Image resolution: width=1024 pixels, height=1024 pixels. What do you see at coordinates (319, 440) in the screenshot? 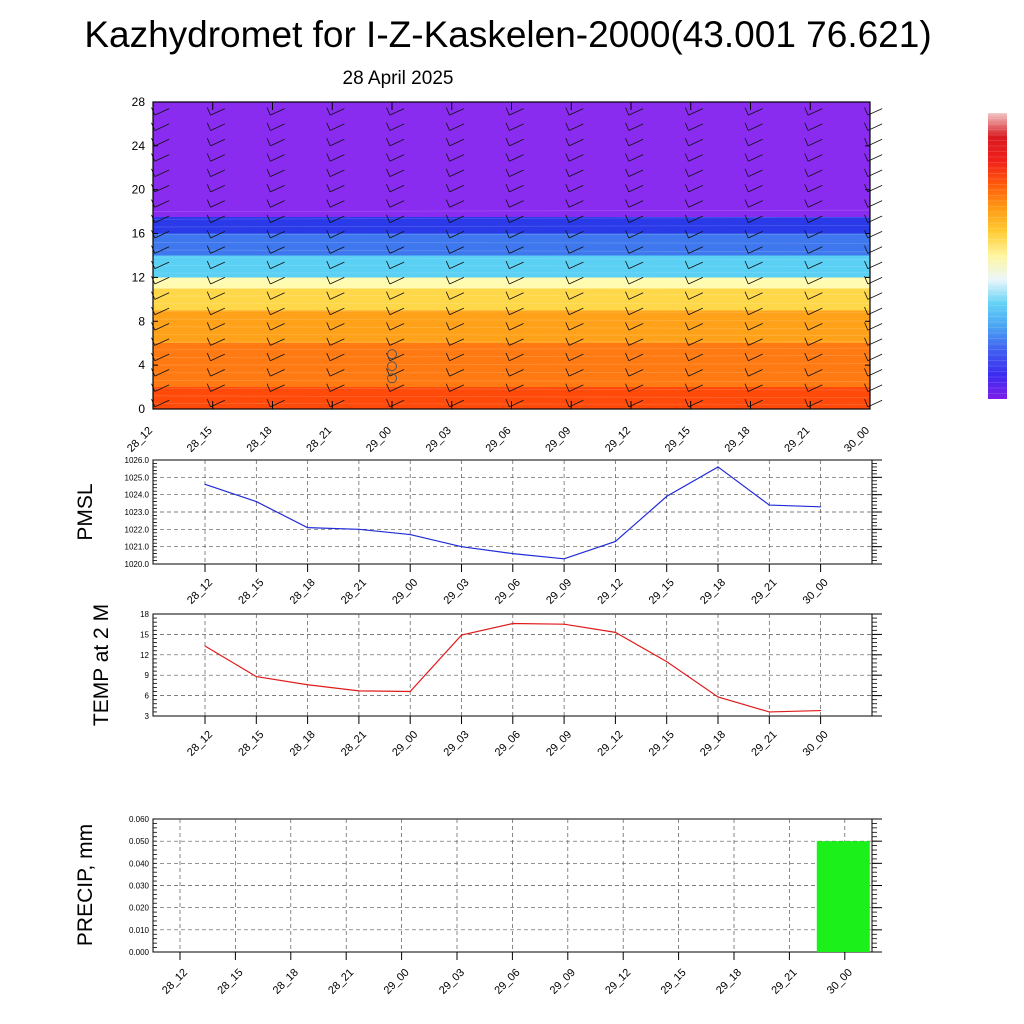
I see `x-tick-label: 28_21` at bounding box center [319, 440].